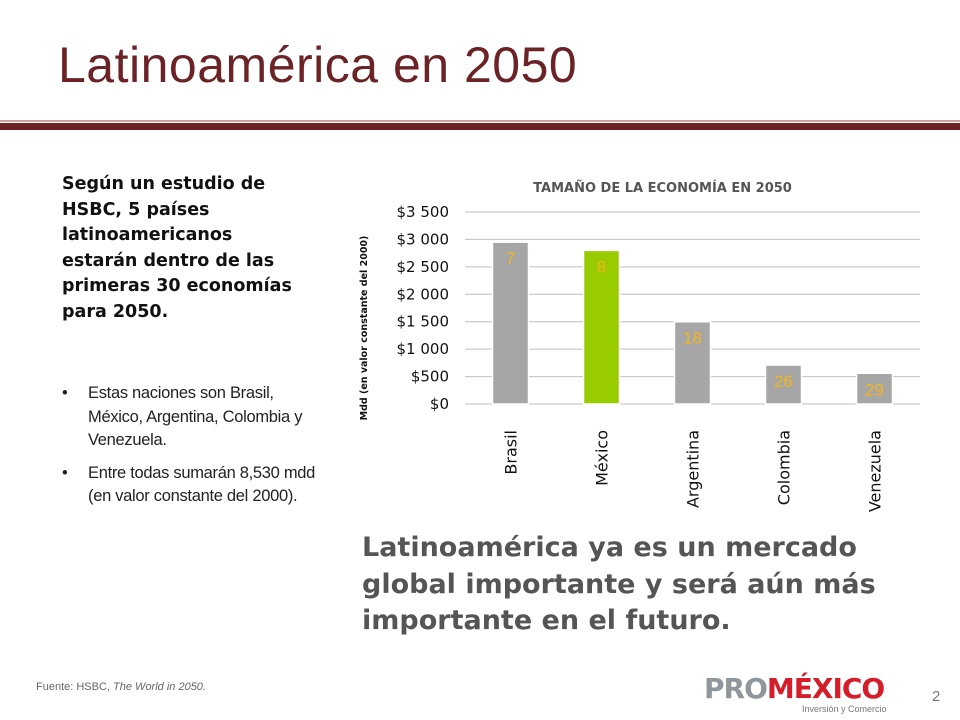 The height and width of the screenshot is (720, 960). Describe the element at coordinates (159, 687) in the screenshot. I see `source-title: The World in 2050.` at that location.